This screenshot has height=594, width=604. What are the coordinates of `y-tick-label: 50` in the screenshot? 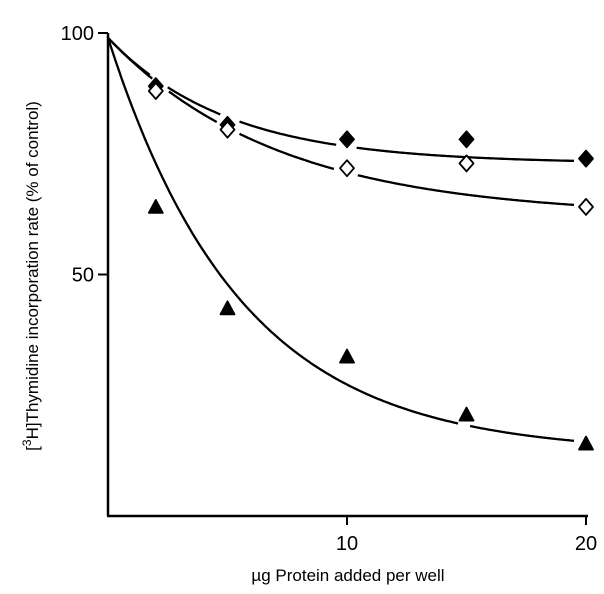 It's located at (83, 276).